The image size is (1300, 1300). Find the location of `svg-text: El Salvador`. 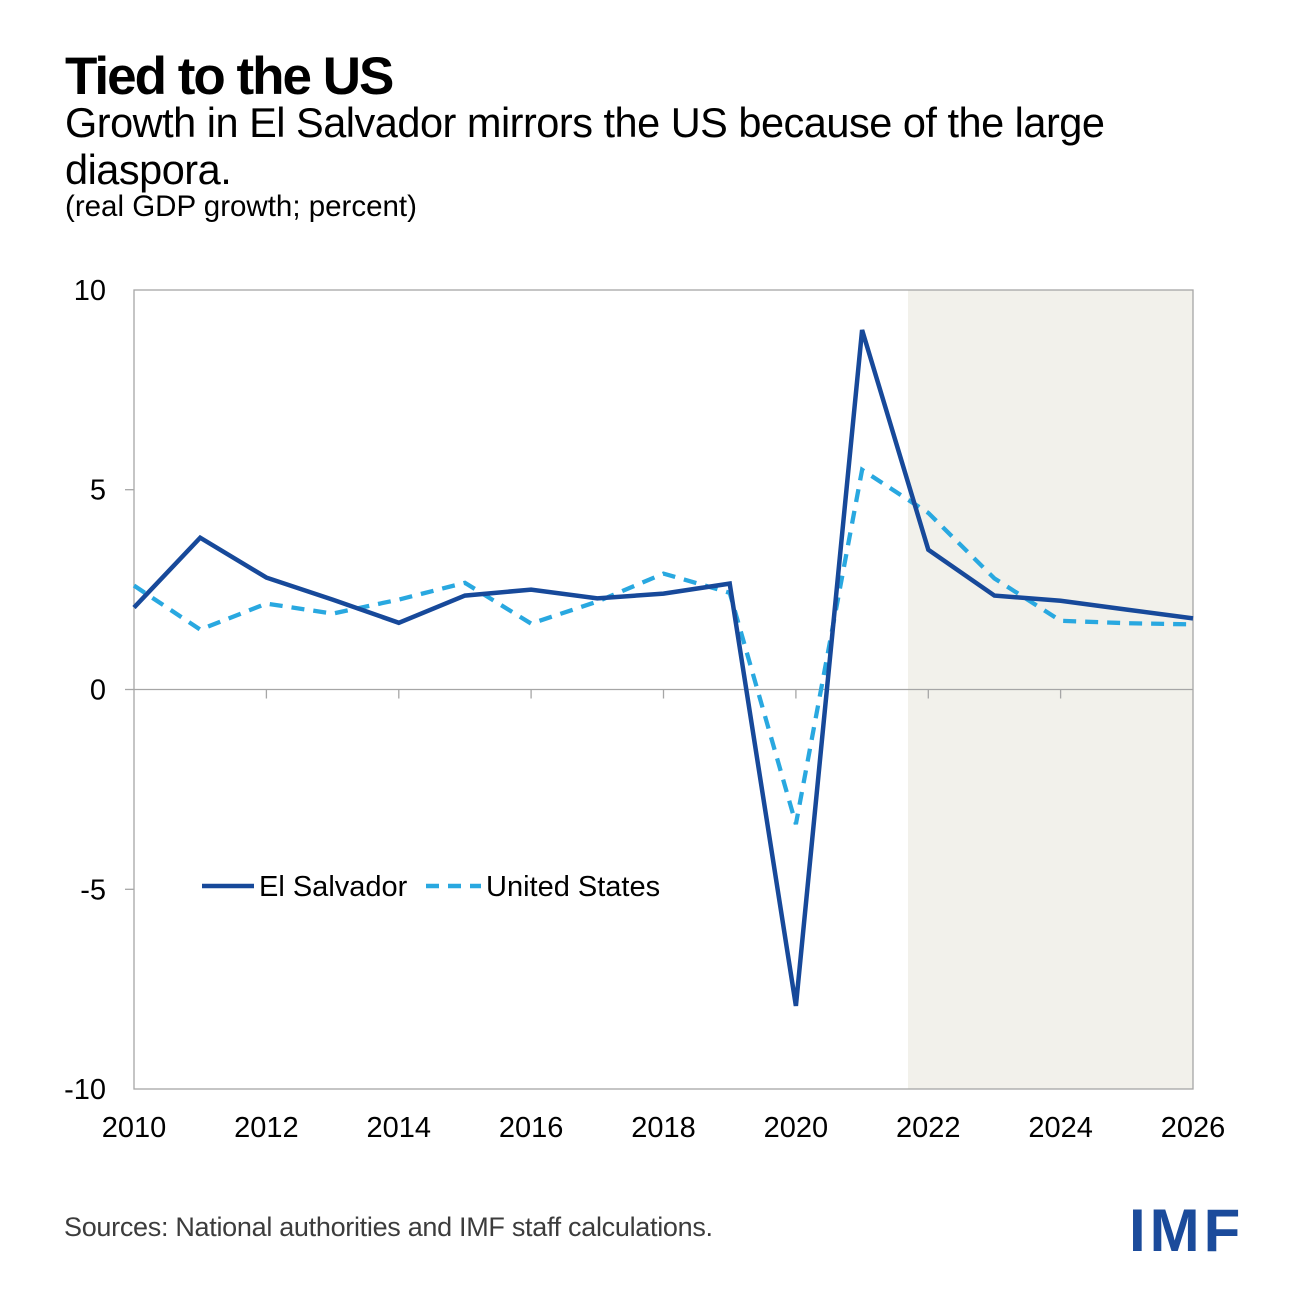

svg-text: El Salvador is located at coordinates (333, 887).